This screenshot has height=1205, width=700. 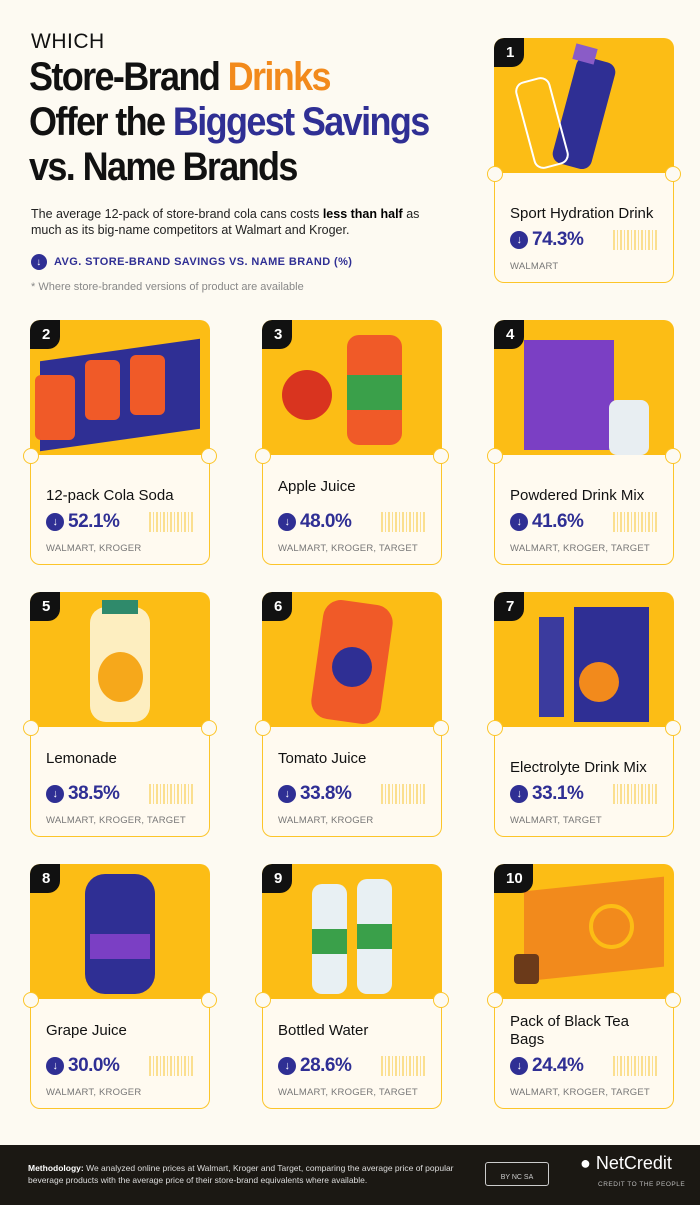 I want to click on store-list: WALMART, TARGET, so click(x=556, y=820).